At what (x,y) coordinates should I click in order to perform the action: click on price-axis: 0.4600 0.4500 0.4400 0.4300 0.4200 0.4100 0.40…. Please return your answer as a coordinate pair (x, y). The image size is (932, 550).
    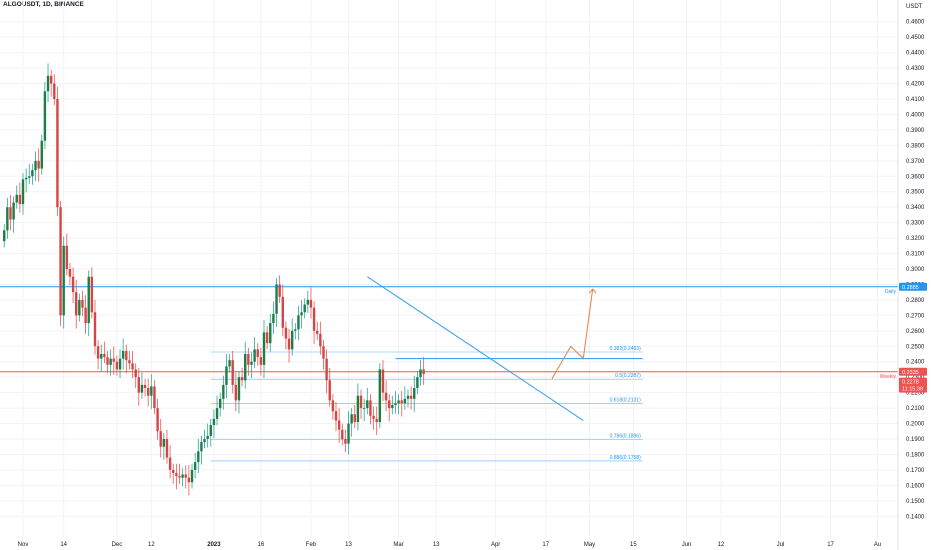
    Looking at the image, I should click on (915, 262).